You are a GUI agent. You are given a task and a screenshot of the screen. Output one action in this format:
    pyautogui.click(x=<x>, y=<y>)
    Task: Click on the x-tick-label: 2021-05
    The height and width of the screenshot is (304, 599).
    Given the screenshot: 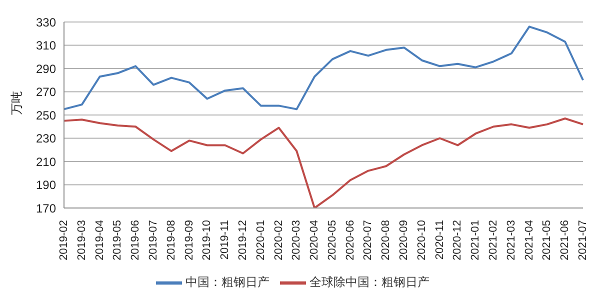 What is the action you would take?
    pyautogui.click(x=547, y=240)
    